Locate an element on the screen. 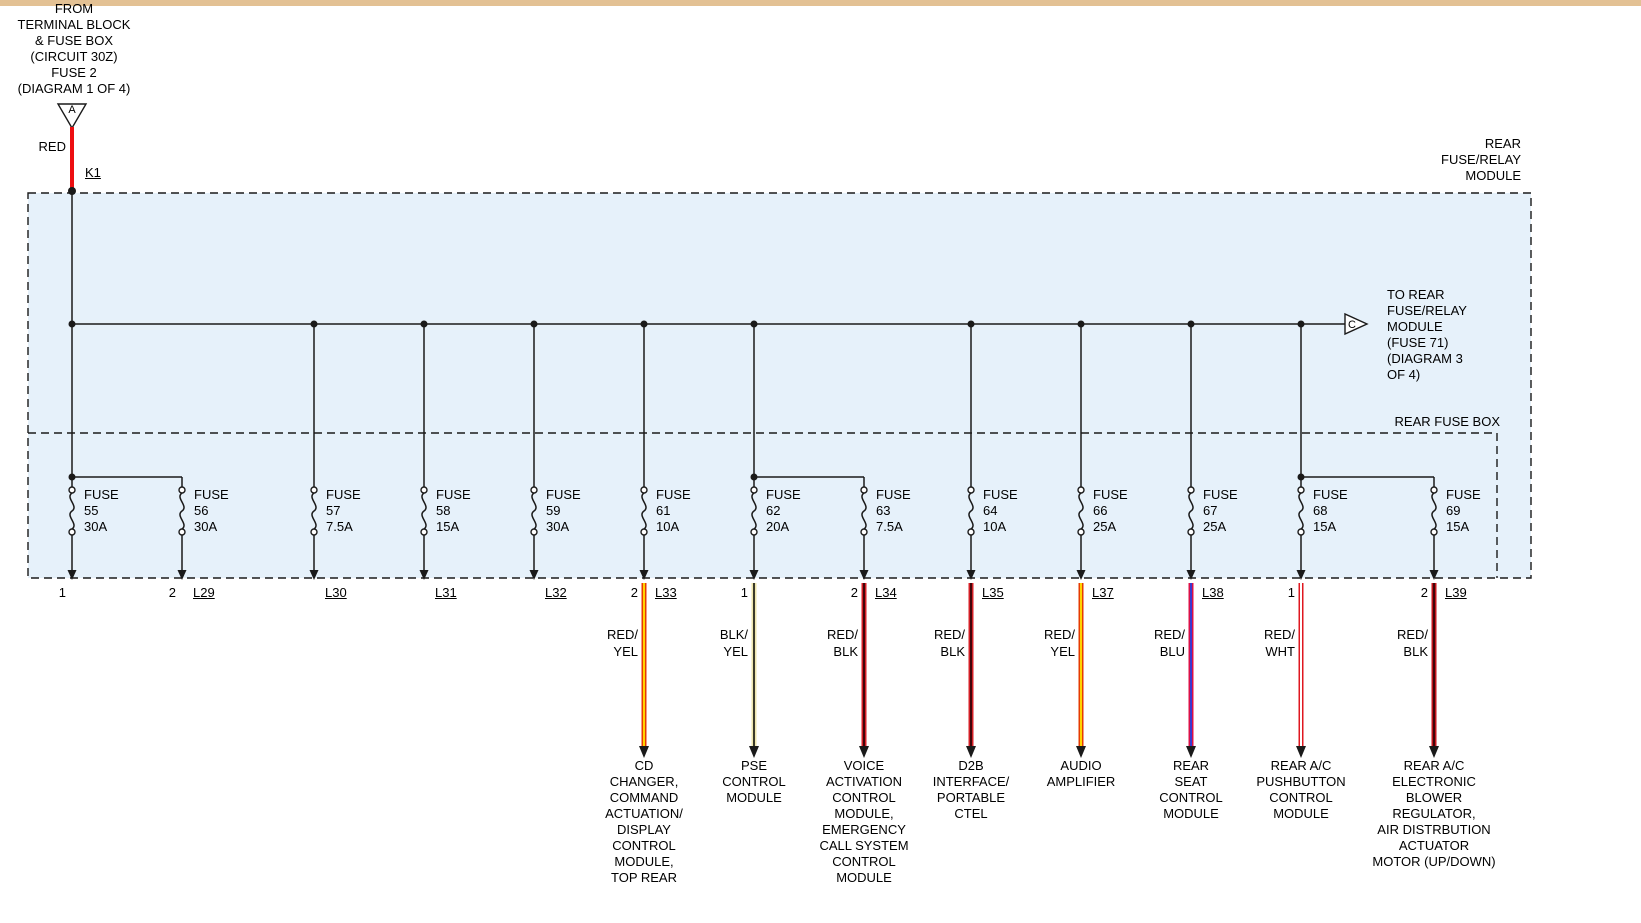 This screenshot has height=923, width=1641. out-connector-triangle is located at coordinates (1356, 324).